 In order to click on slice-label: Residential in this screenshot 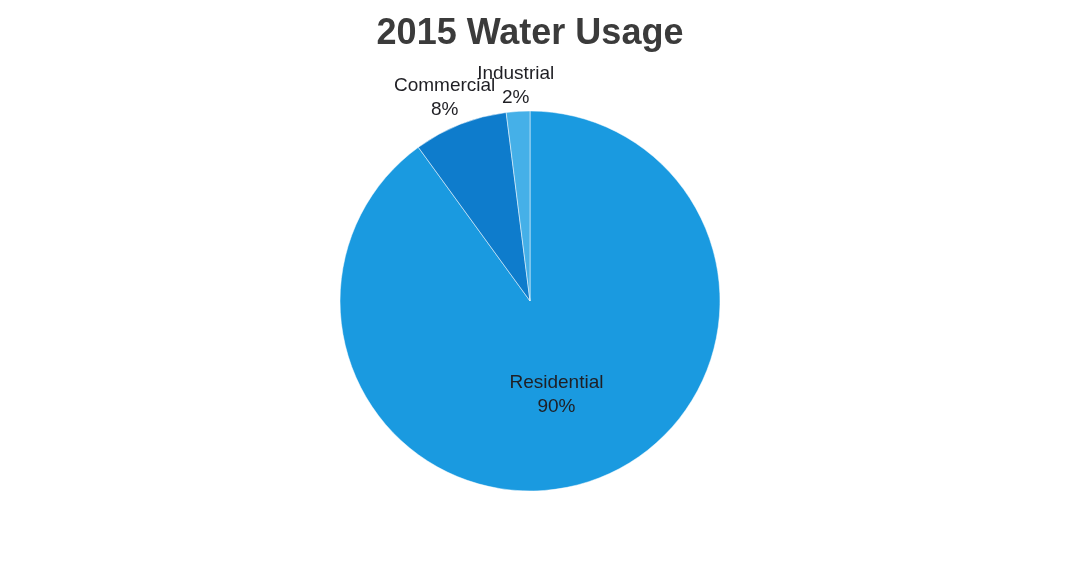, I will do `click(556, 382)`.